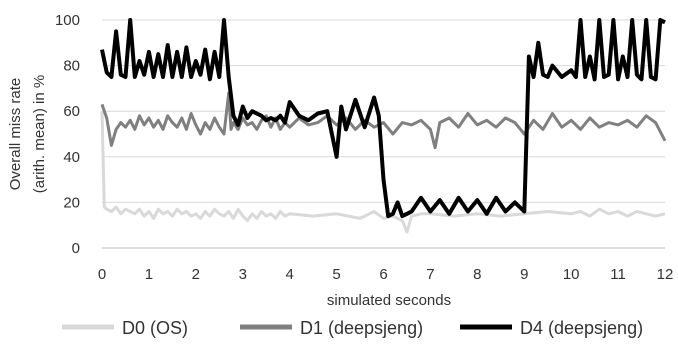 The height and width of the screenshot is (345, 678). Describe the element at coordinates (336, 274) in the screenshot. I see `x-tick-label: 5` at that location.